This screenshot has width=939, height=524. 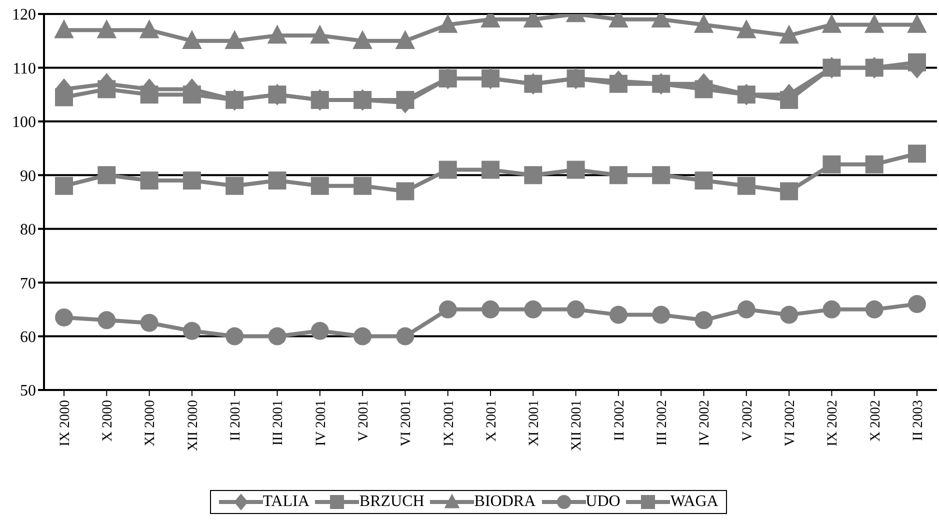 What do you see at coordinates (505, 502) in the screenshot?
I see `legend-label: BIODRA` at bounding box center [505, 502].